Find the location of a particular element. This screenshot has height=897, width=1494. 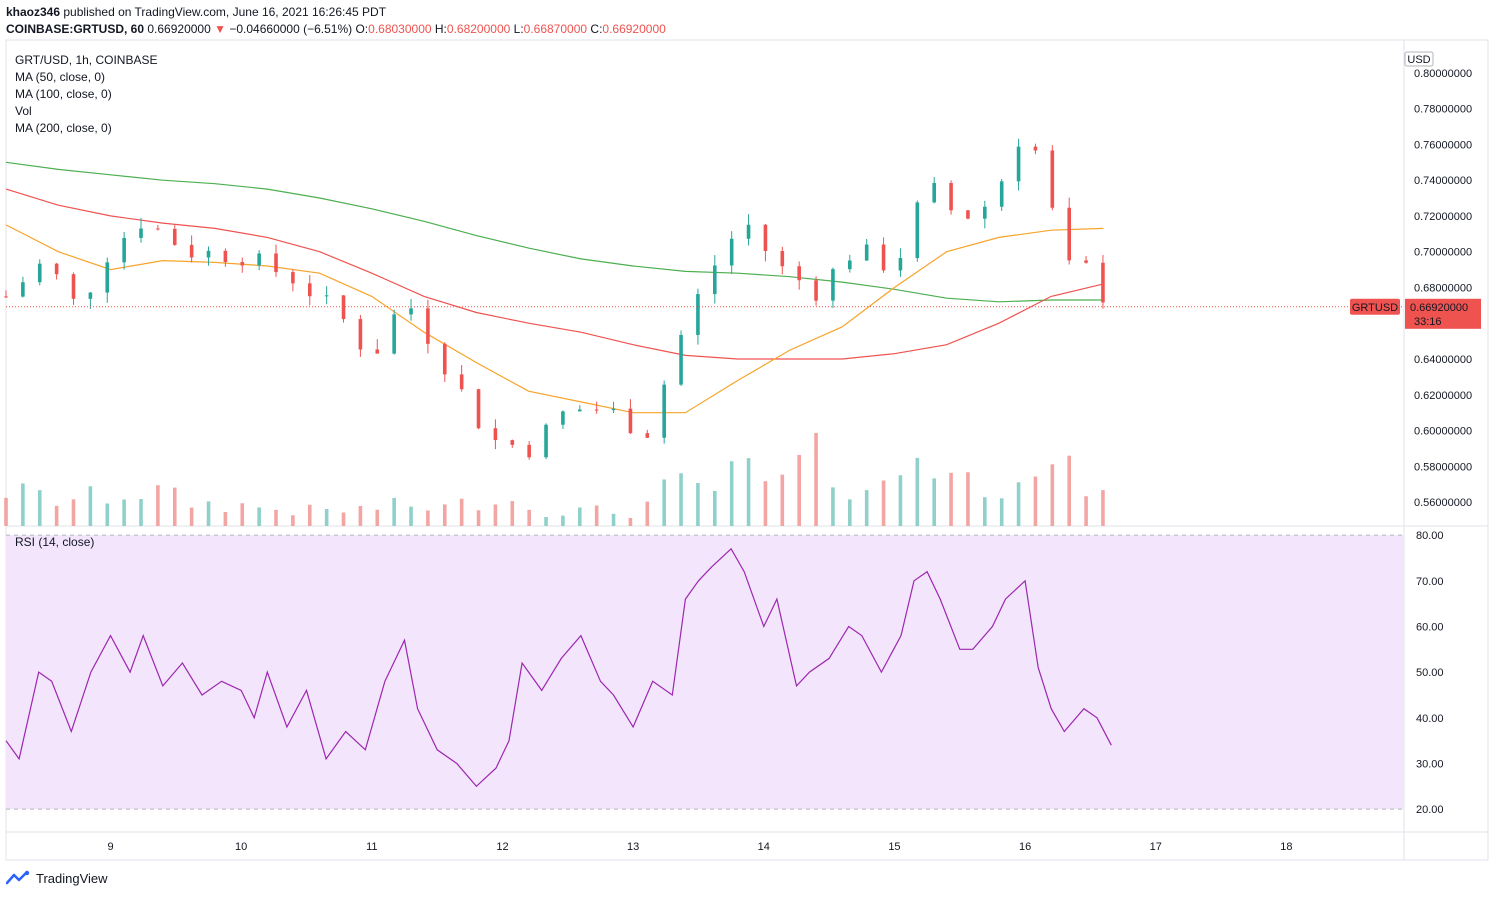

close-value: 0.66920000 is located at coordinates (634, 29).